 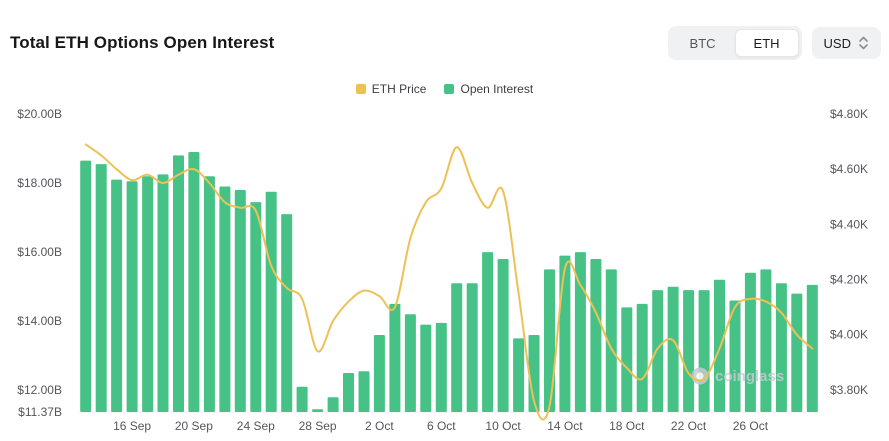 I want to click on currency-select: USD, so click(x=846, y=43).